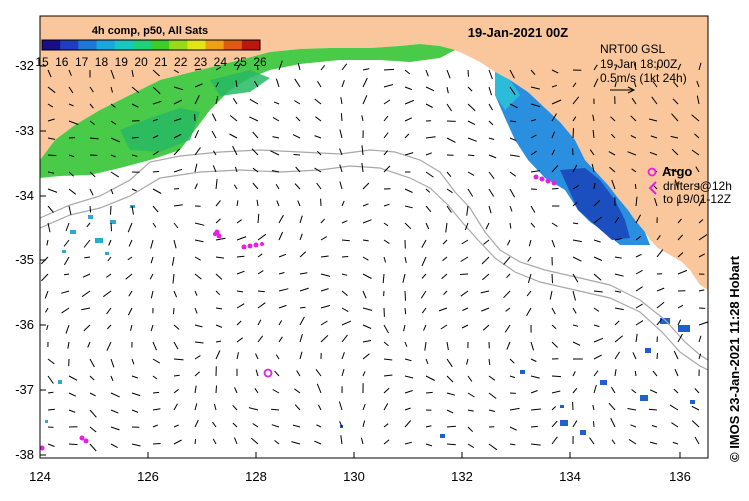 This screenshot has height=501, width=749. I want to click on map-title: 19-Jan-2021 00Z, so click(518, 32).